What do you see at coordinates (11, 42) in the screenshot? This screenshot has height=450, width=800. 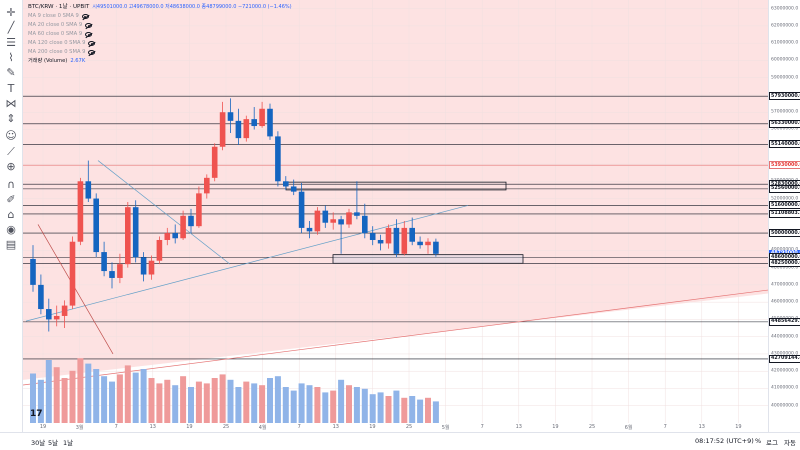 I see `fib-icon: ☰` at bounding box center [11, 42].